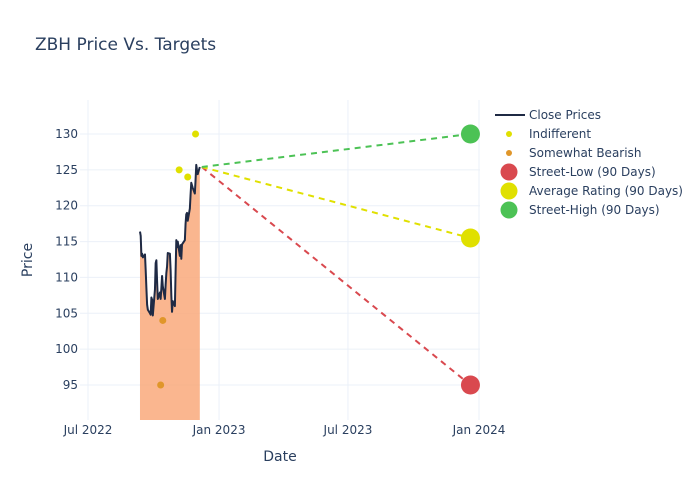 The width and height of the screenshot is (700, 504). Describe the element at coordinates (565, 115) in the screenshot. I see `legend-label: Close Prices` at that location.